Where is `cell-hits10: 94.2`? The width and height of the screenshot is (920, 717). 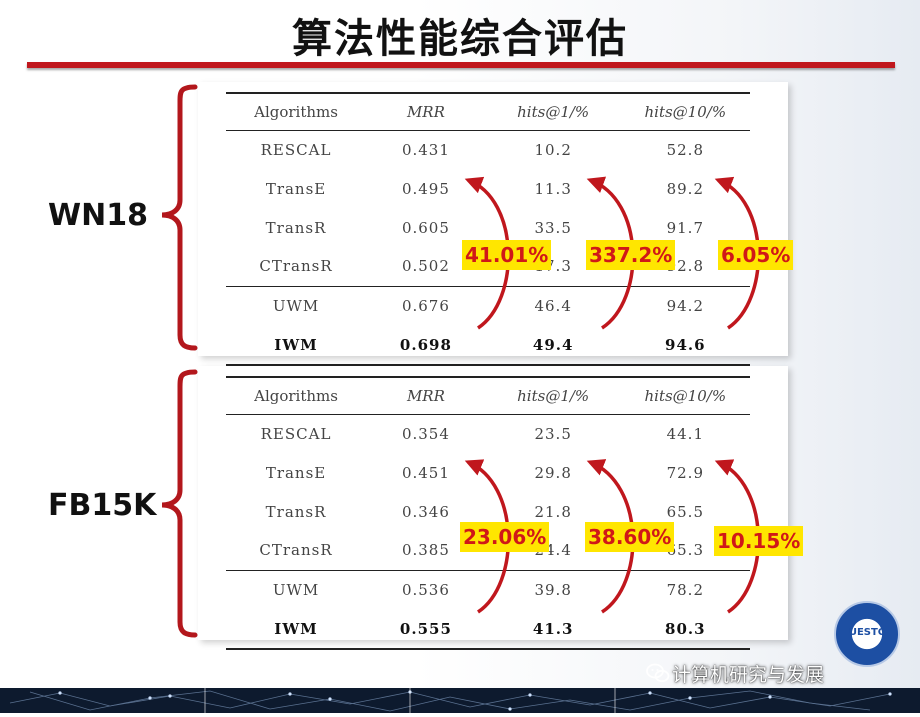 cell-hits10: 94.2 is located at coordinates (685, 305).